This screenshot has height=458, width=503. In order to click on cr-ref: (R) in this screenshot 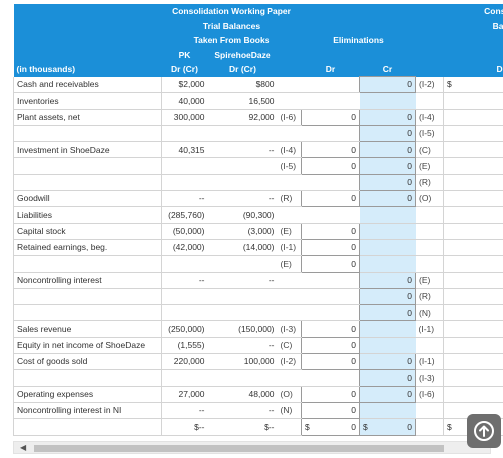, I will do `click(429, 297)`.